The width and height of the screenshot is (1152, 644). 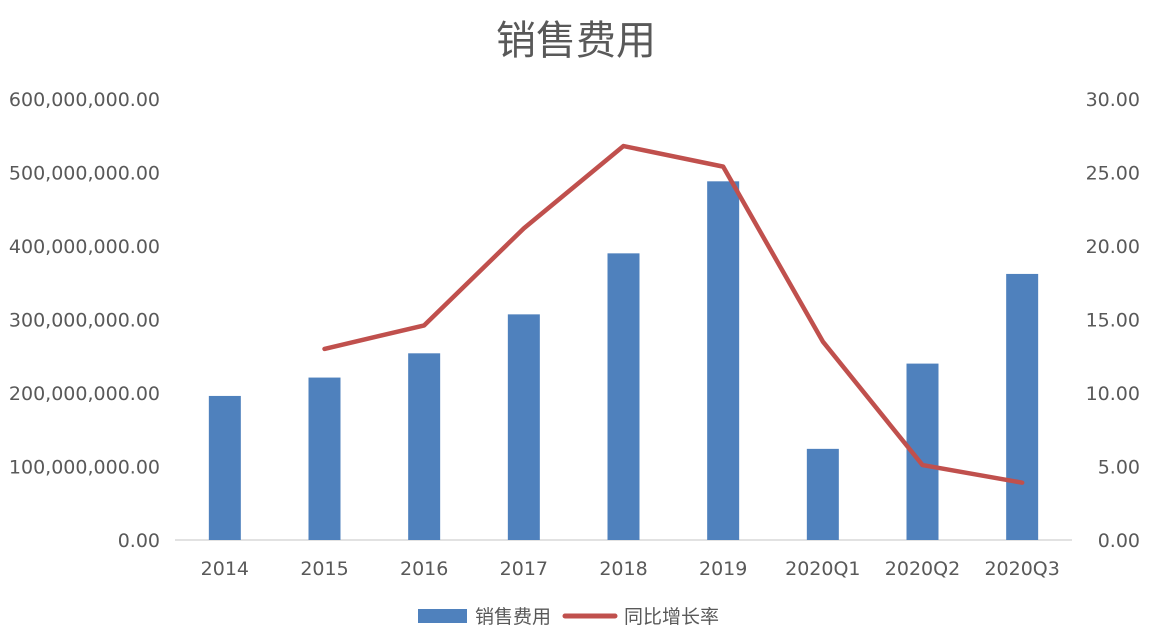 What do you see at coordinates (822, 569) in the screenshot?
I see `x-tick-label: 2020Q1` at bounding box center [822, 569].